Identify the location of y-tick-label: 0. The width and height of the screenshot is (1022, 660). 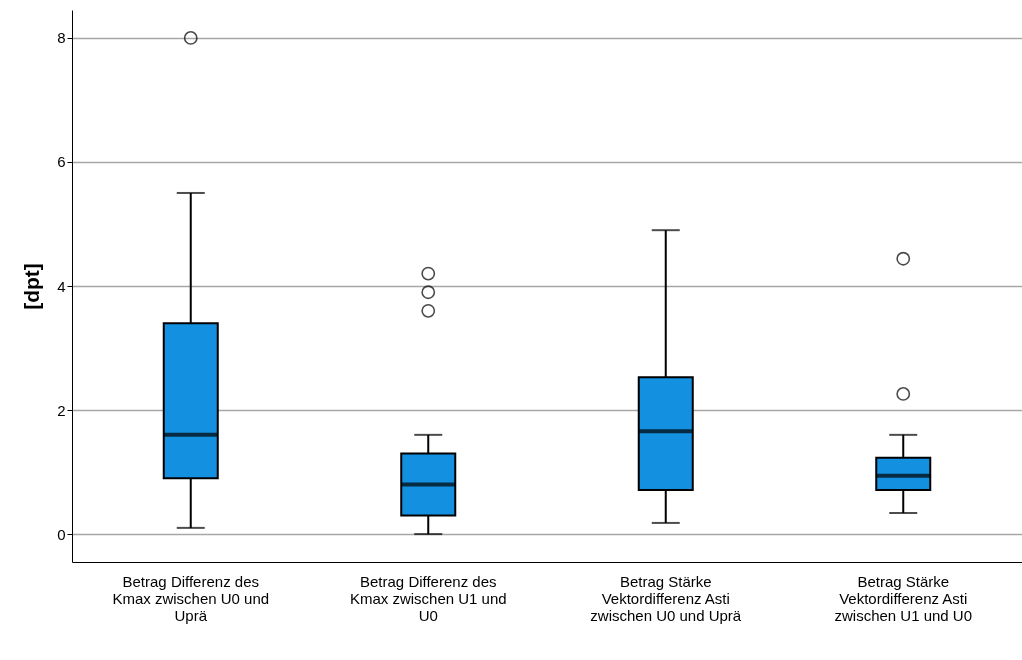
(61, 534).